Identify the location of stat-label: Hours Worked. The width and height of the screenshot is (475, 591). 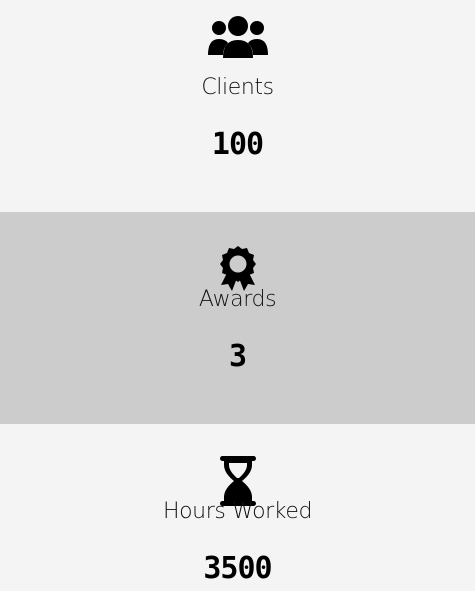
(237, 511).